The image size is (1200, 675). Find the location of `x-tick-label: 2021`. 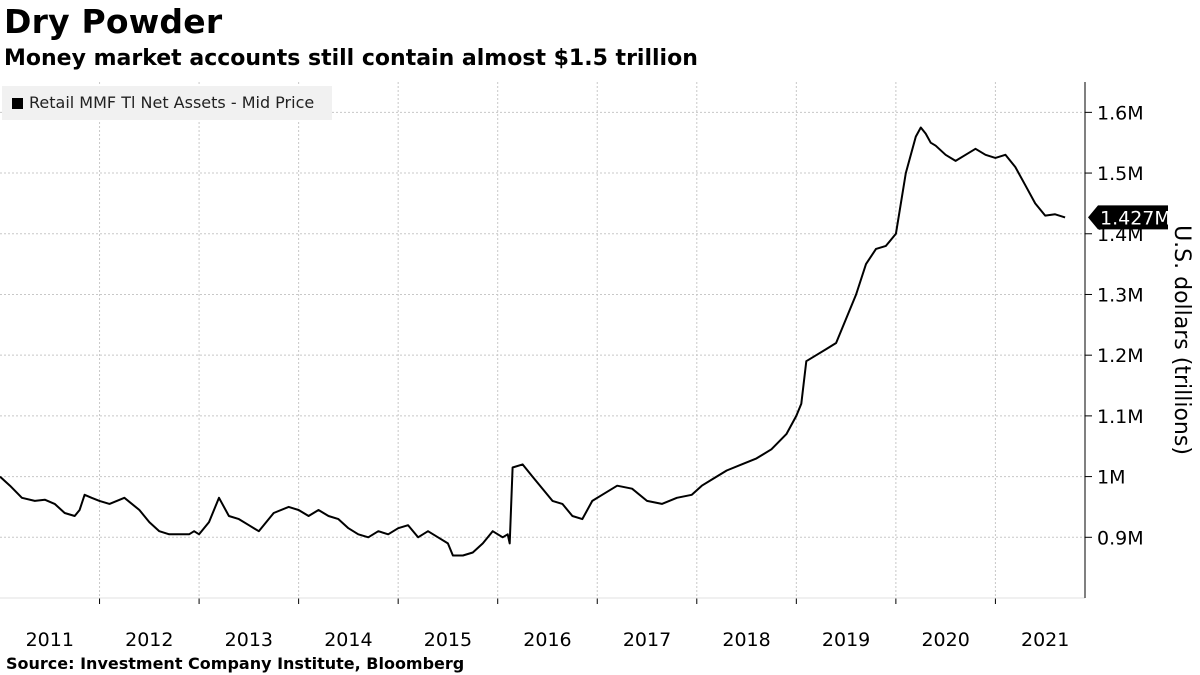

x-tick-label: 2021 is located at coordinates (1045, 640).